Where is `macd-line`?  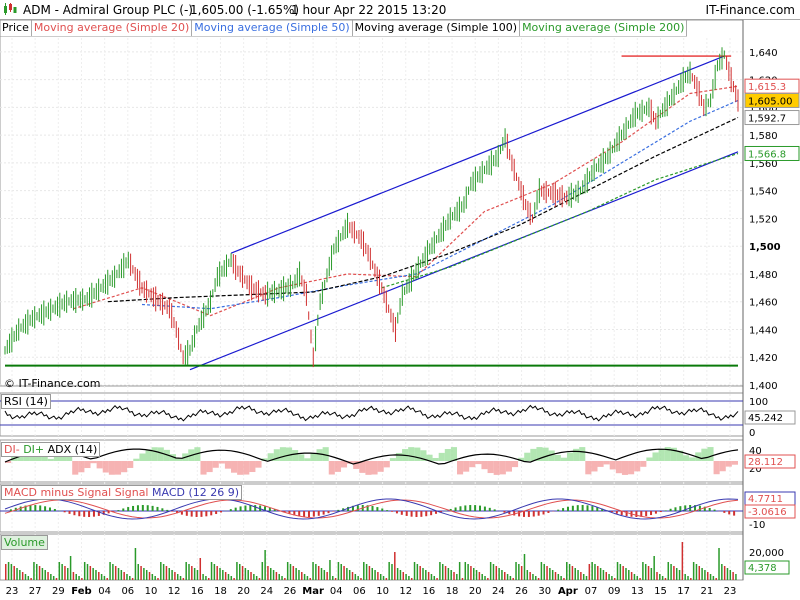
macd-line is located at coordinates (371, 509).